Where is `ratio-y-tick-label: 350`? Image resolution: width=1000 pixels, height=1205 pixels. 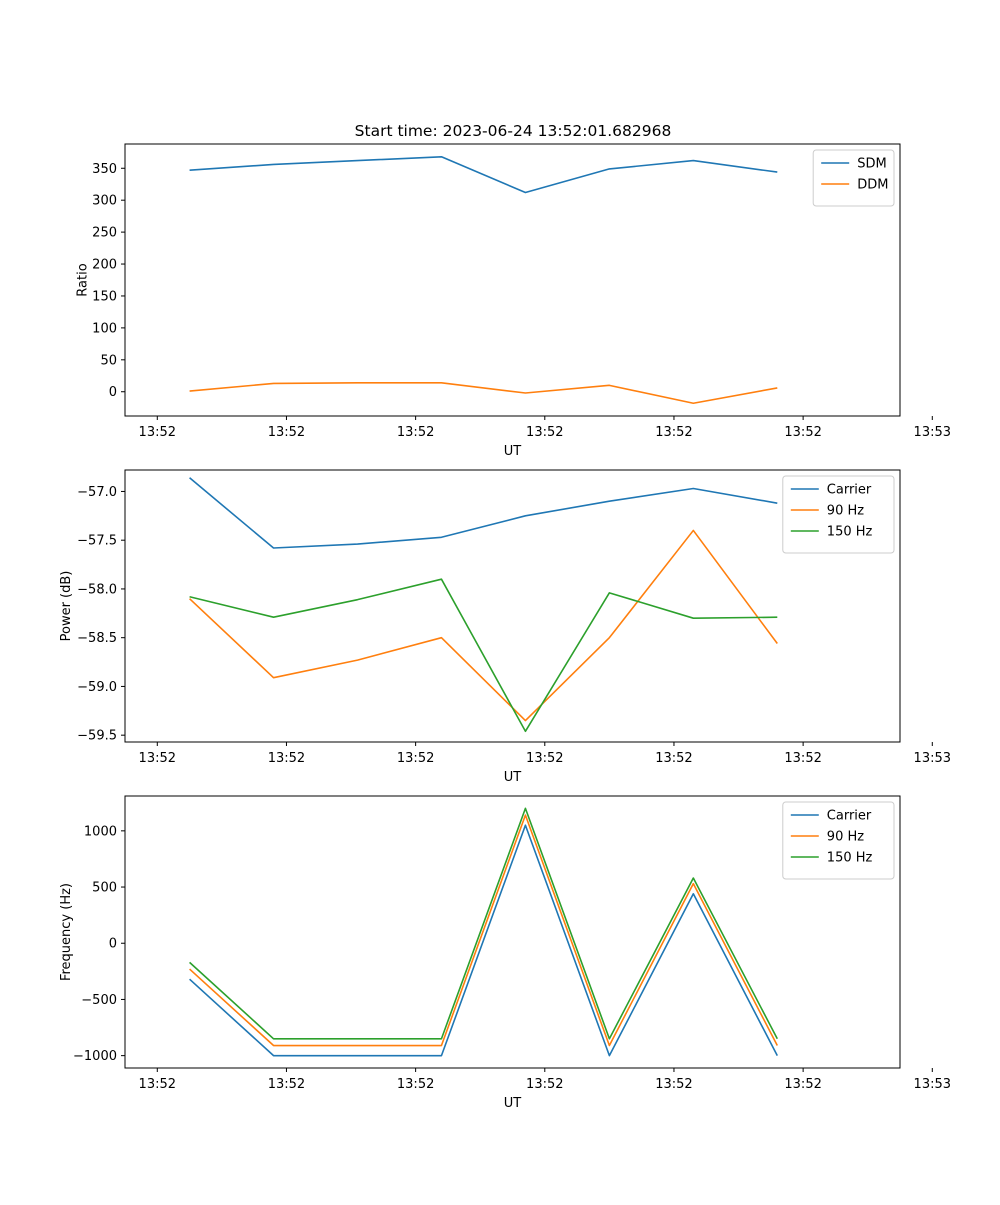
ratio-y-tick-label: 350 is located at coordinates (104, 169).